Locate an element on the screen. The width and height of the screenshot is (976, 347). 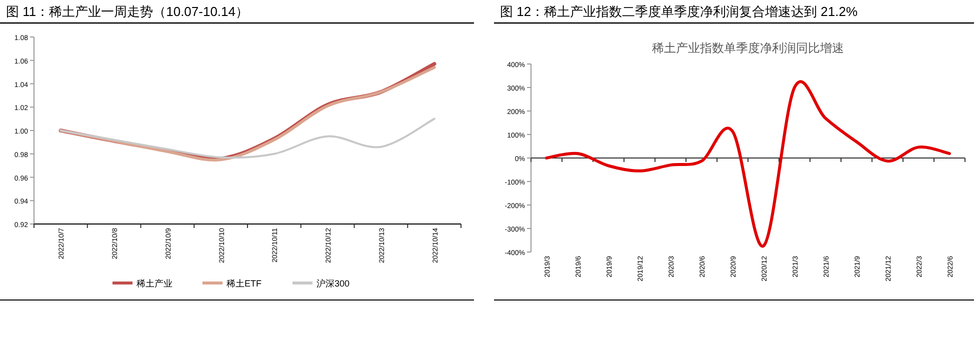
legend-label: 稀土ETF is located at coordinates (244, 283).